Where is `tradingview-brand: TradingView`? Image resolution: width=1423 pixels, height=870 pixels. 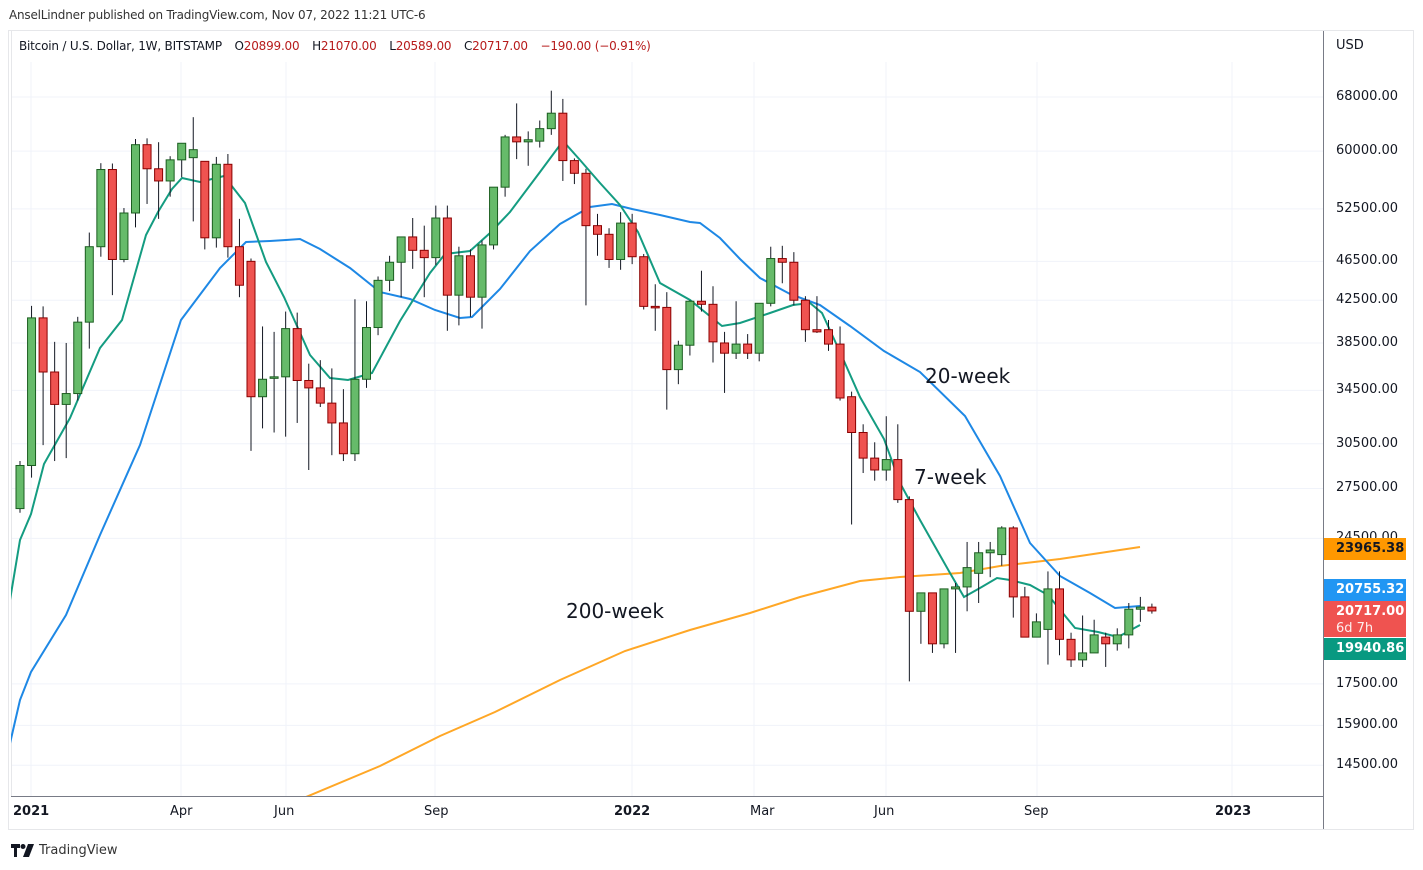 tradingview-brand: TradingView is located at coordinates (64, 850).